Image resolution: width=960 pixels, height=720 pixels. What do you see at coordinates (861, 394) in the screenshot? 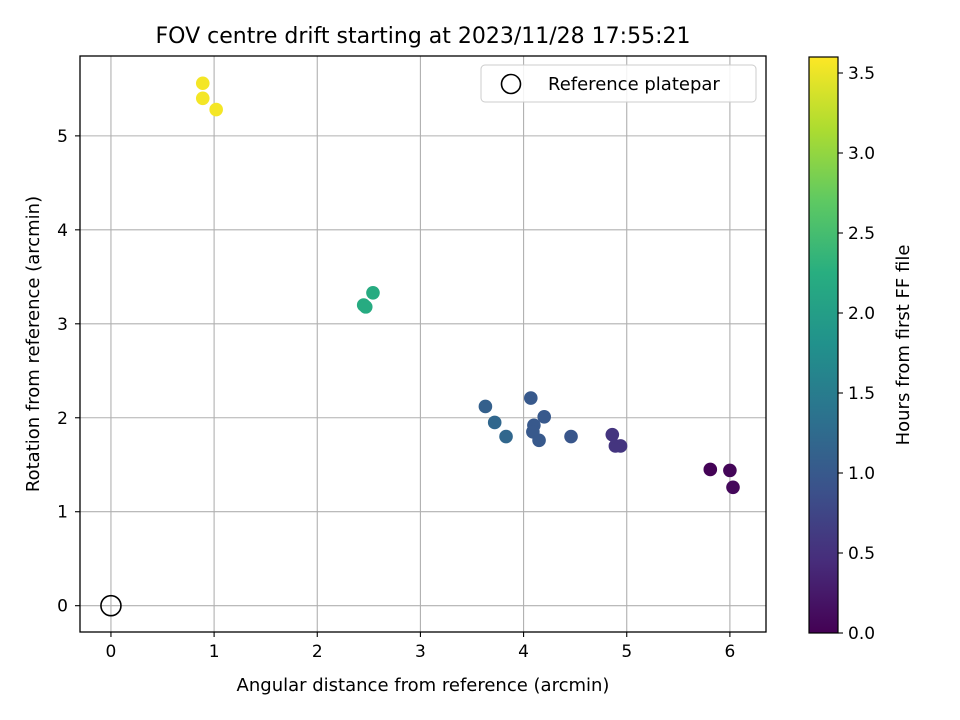
I see `colorbar-tick-label: 1.5` at bounding box center [861, 394].